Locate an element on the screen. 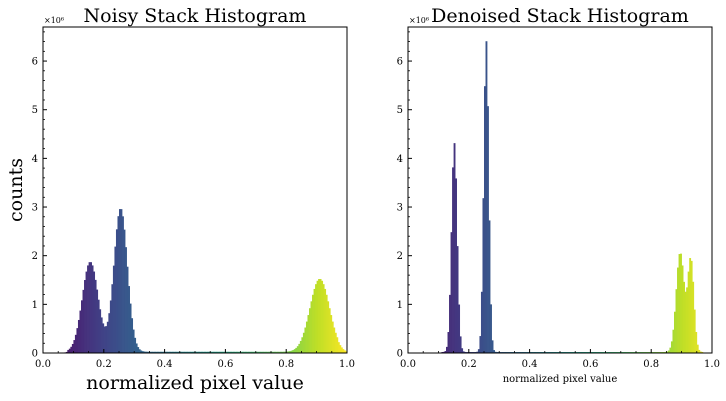 The width and height of the screenshot is (726, 401). x-tick-label: 1.0 is located at coordinates (347, 364).